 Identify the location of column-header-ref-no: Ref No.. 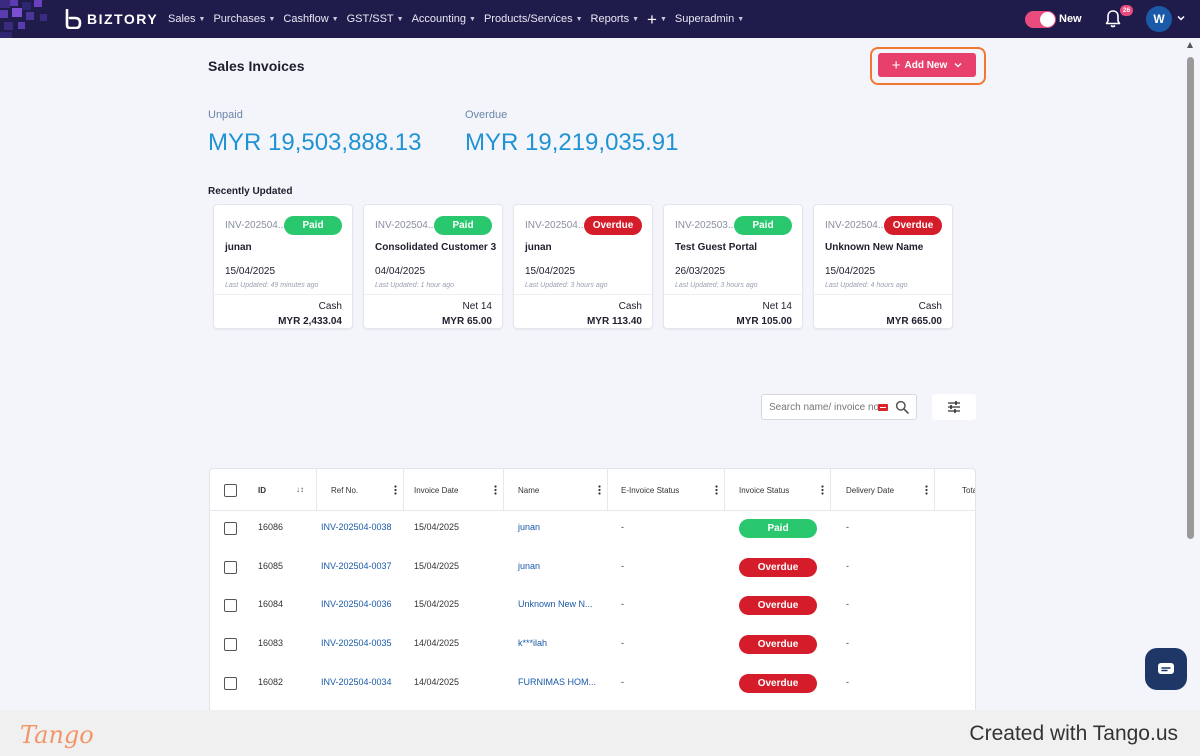
(367, 490).